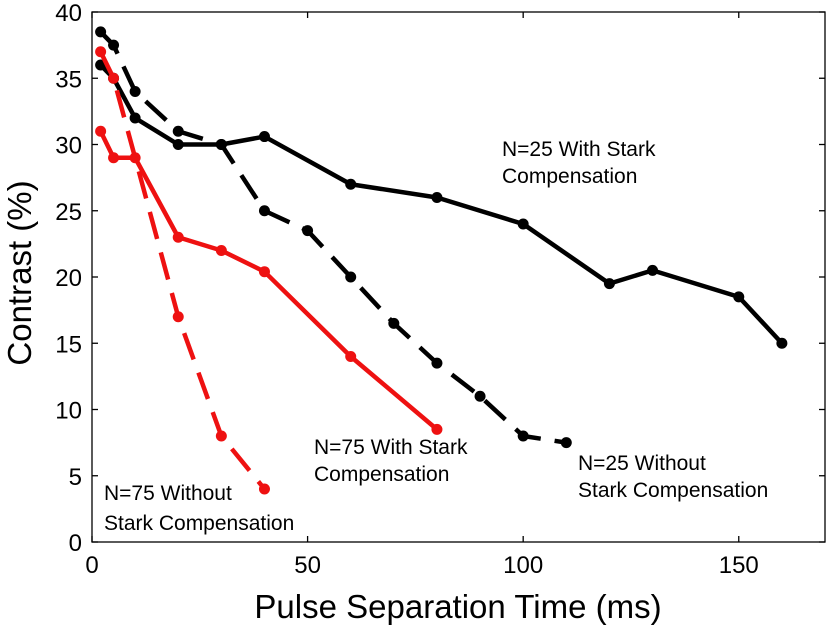  I want to click on y-axis-label: Contrast (%), so click(19, 272).